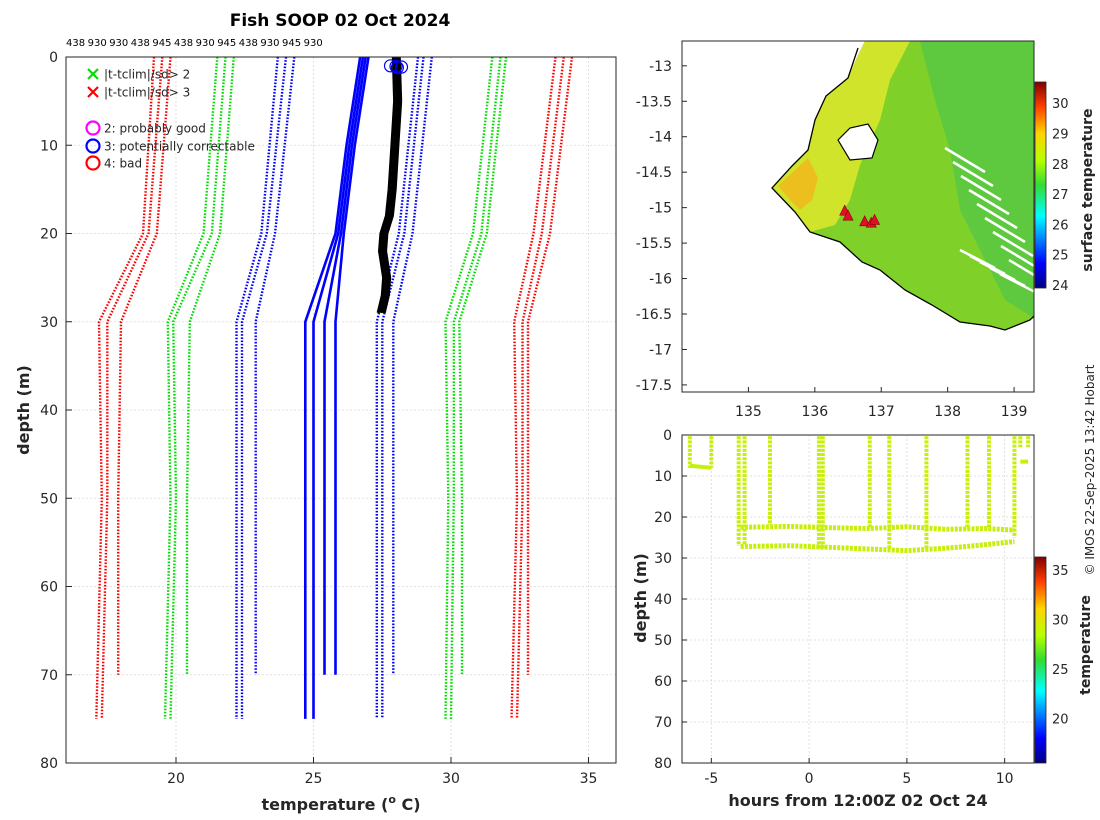  What do you see at coordinates (161, 43) in the screenshot?
I see `top-label-4: 945` at bounding box center [161, 43].